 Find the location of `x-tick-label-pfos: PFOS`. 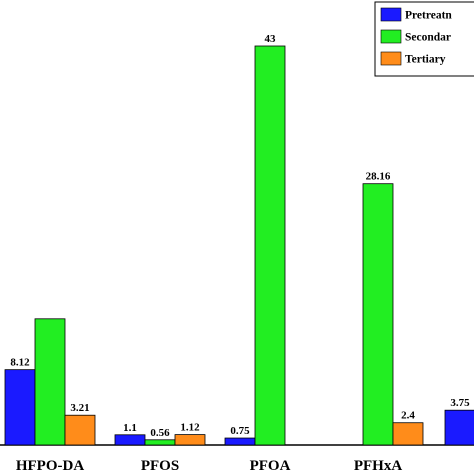

x-tick-label-pfos: PFOS is located at coordinates (160, 466).